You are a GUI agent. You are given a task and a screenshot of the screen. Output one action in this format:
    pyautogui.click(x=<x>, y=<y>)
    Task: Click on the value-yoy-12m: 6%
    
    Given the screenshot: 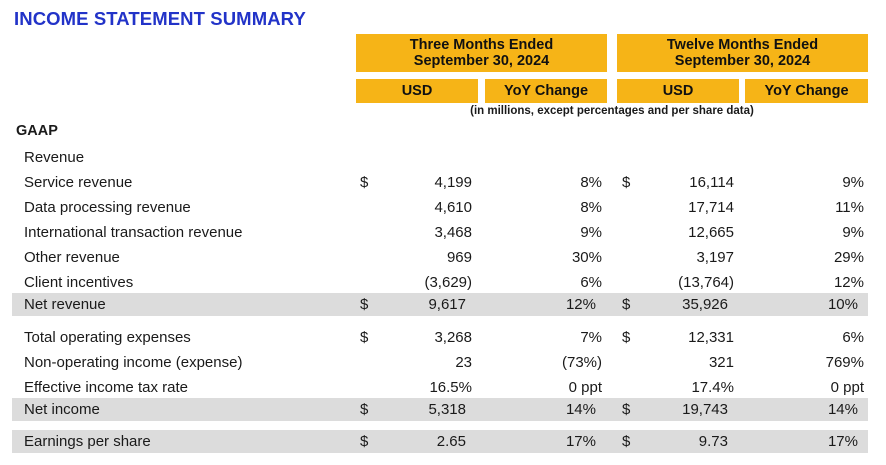 What is the action you would take?
    pyautogui.click(x=853, y=337)
    